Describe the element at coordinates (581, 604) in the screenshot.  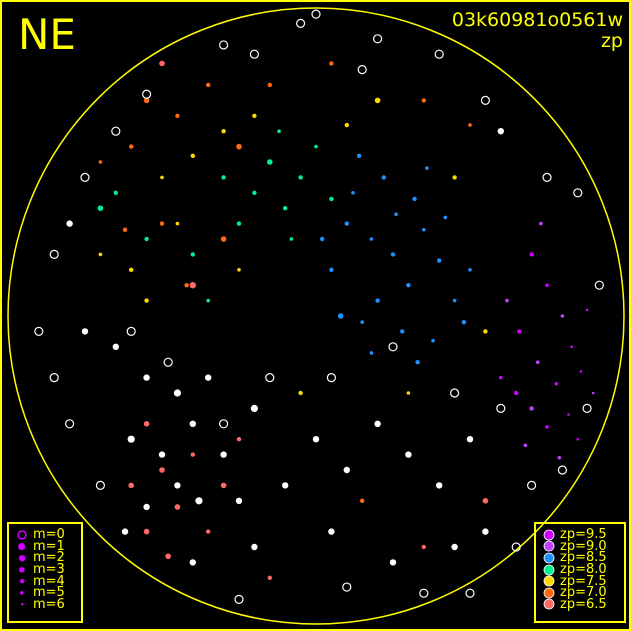
I see `legend-entry: zp=6.5` at that location.